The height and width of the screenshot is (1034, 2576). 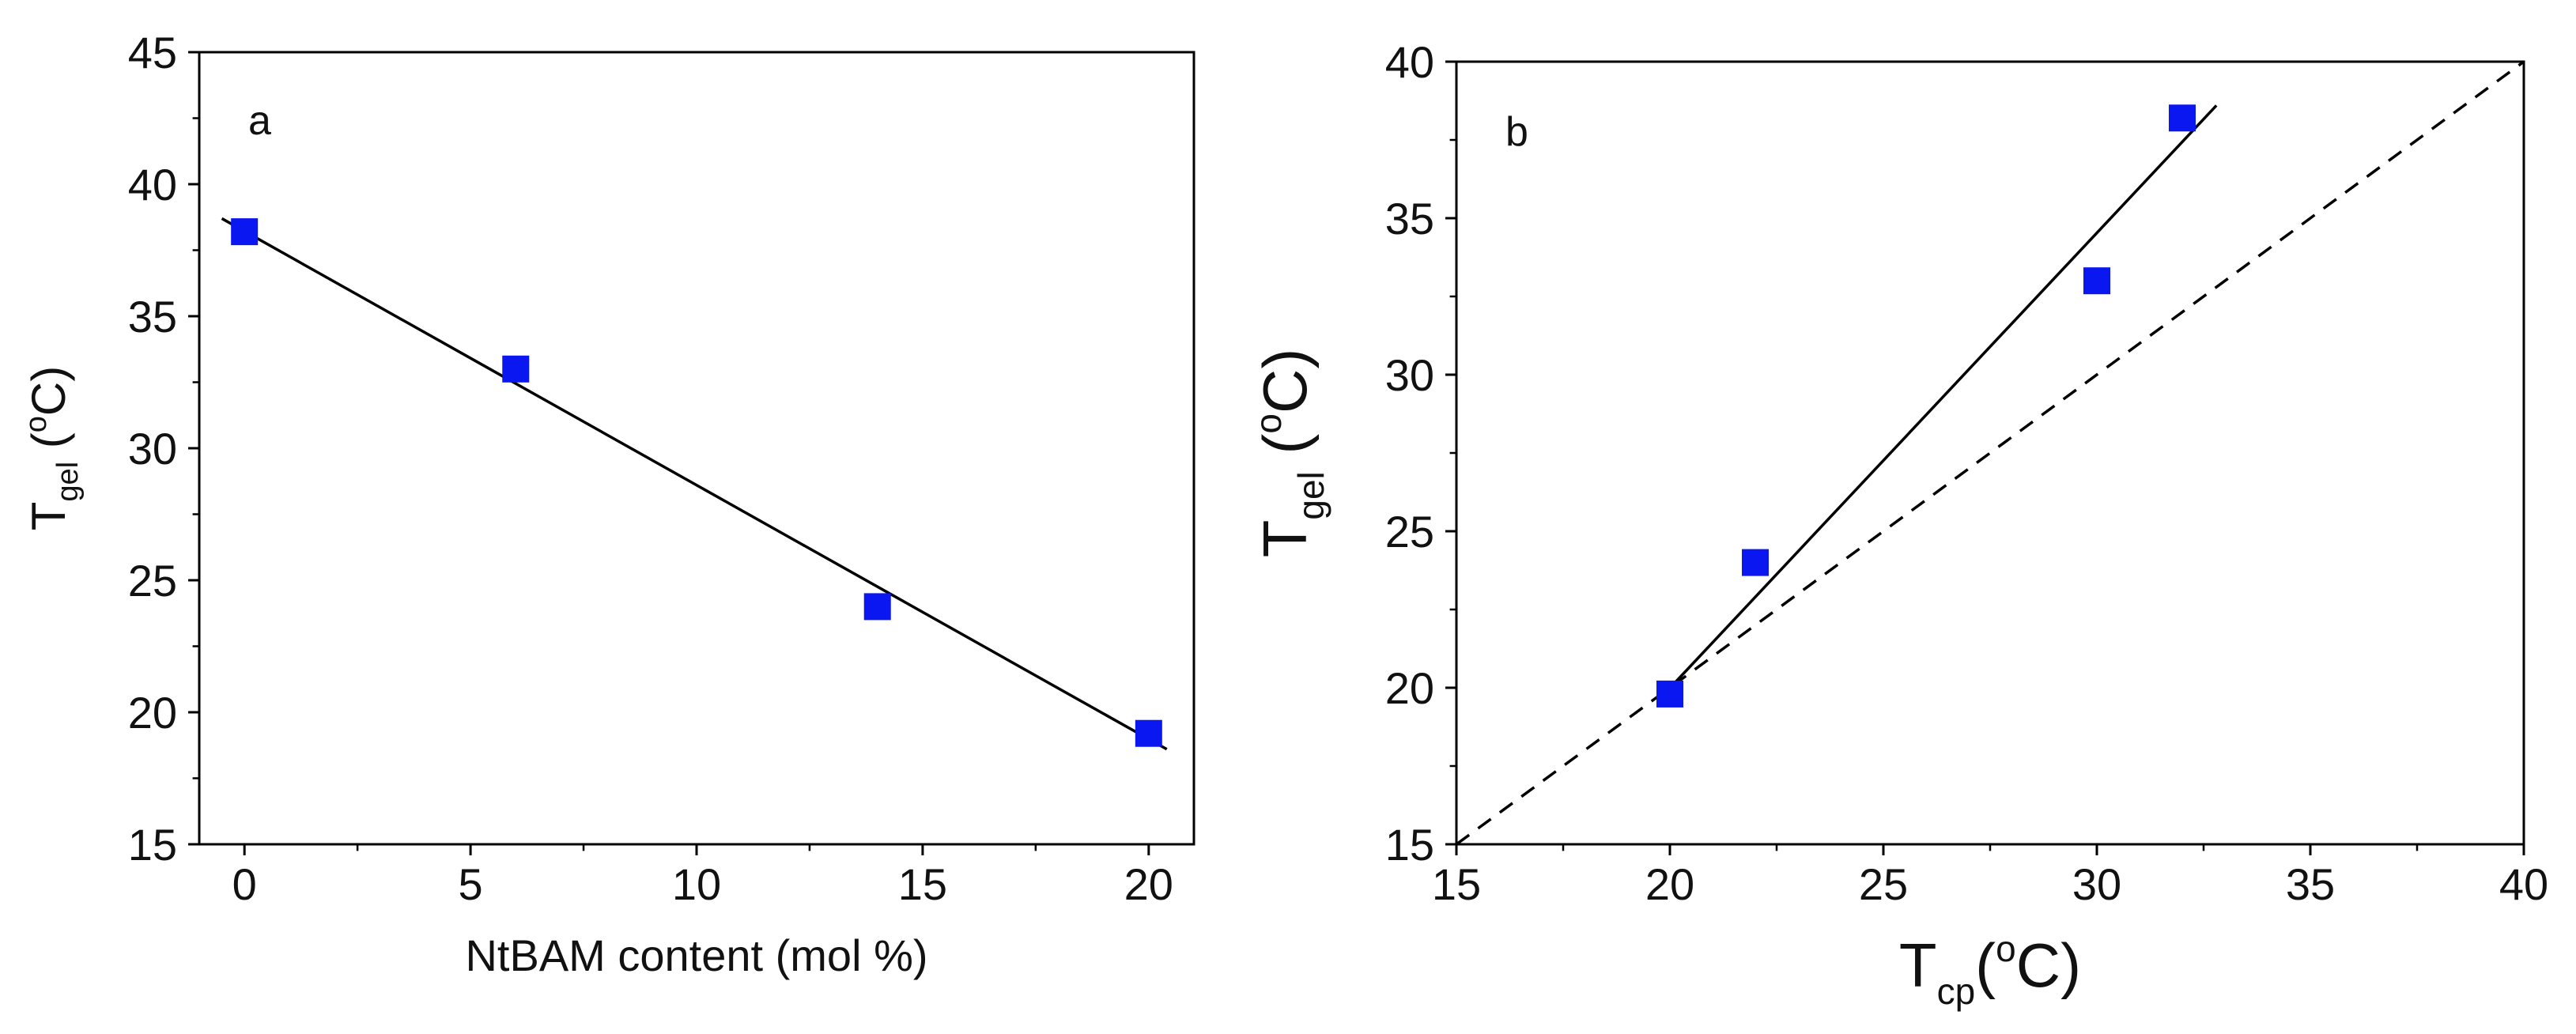 I want to click on y-axis-a: 15 20 25 30 35 40 45, so click(x=163, y=449).